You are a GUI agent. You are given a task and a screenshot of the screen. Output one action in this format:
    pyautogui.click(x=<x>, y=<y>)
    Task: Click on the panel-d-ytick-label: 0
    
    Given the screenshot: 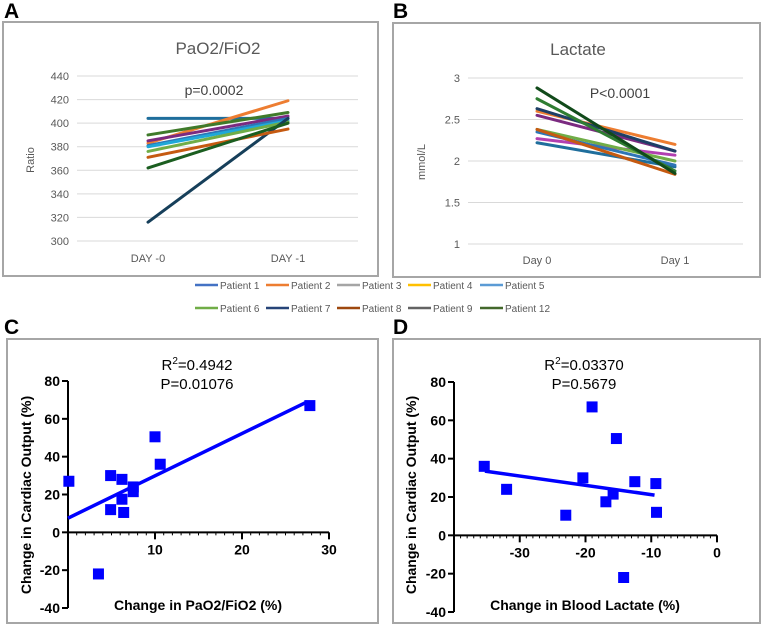 What is the action you would take?
    pyautogui.click(x=442, y=535)
    